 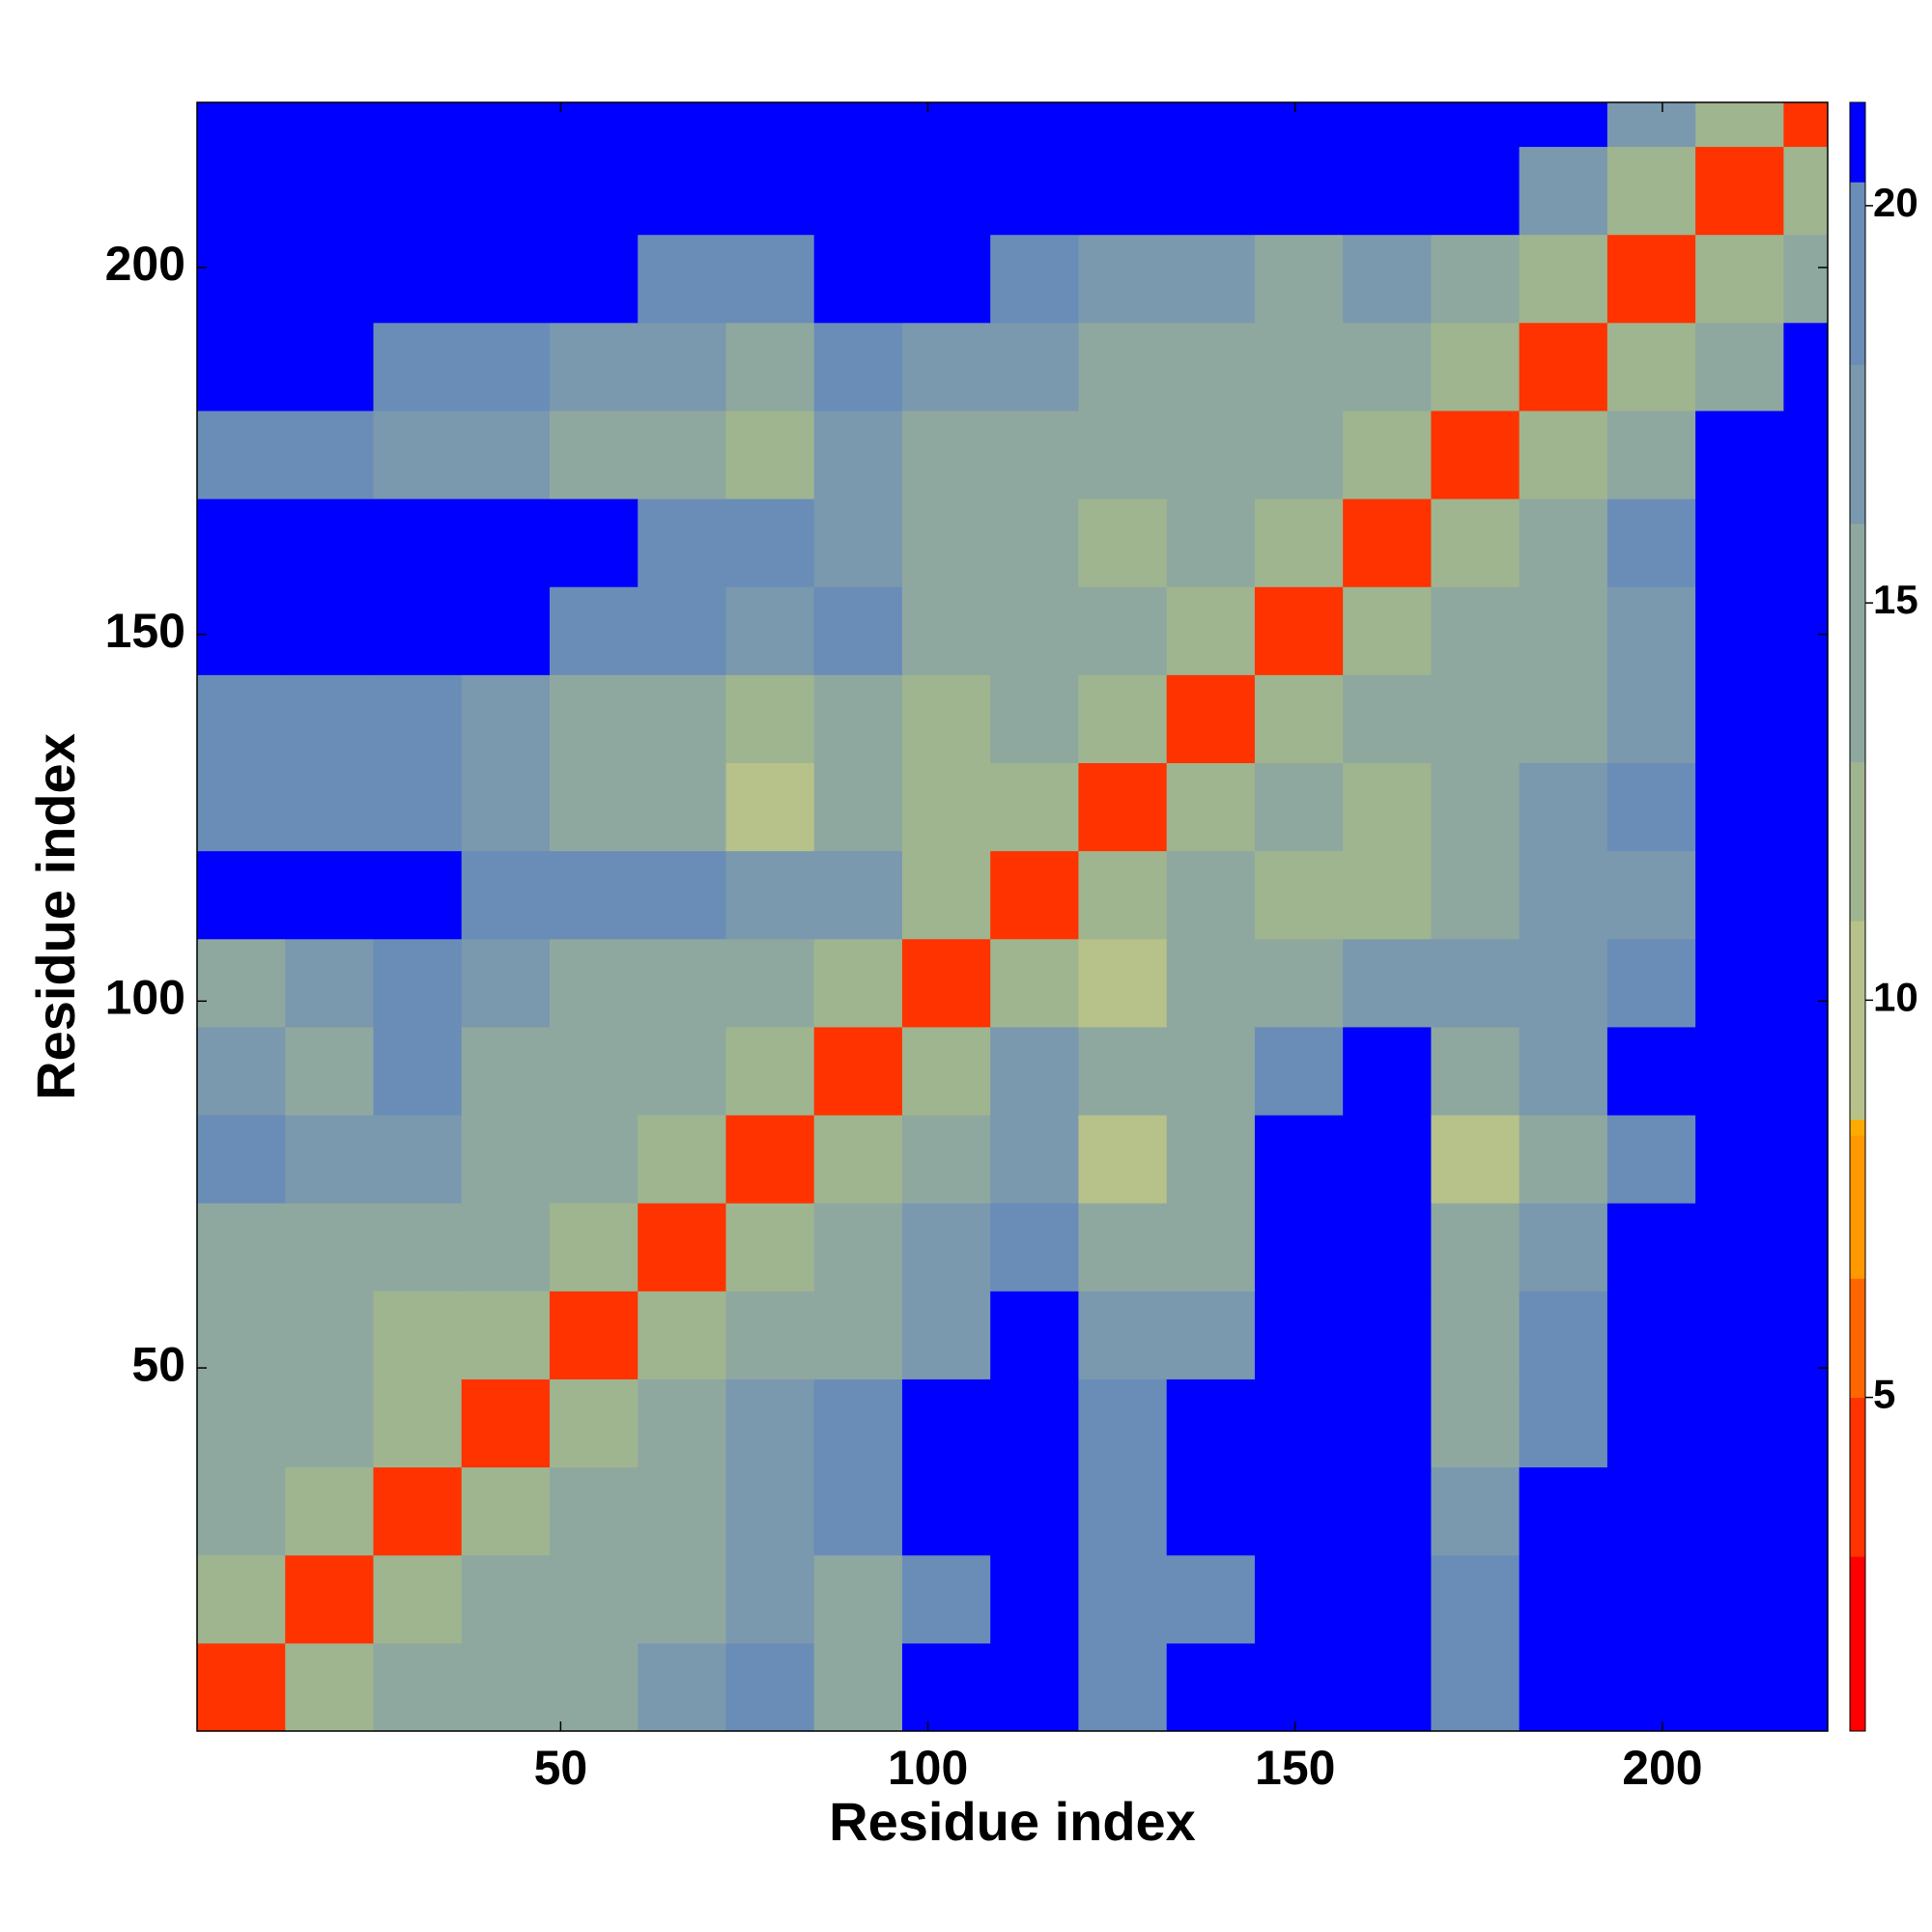 What do you see at coordinates (158, 1364) in the screenshot?
I see `y-tick-label: 50` at bounding box center [158, 1364].